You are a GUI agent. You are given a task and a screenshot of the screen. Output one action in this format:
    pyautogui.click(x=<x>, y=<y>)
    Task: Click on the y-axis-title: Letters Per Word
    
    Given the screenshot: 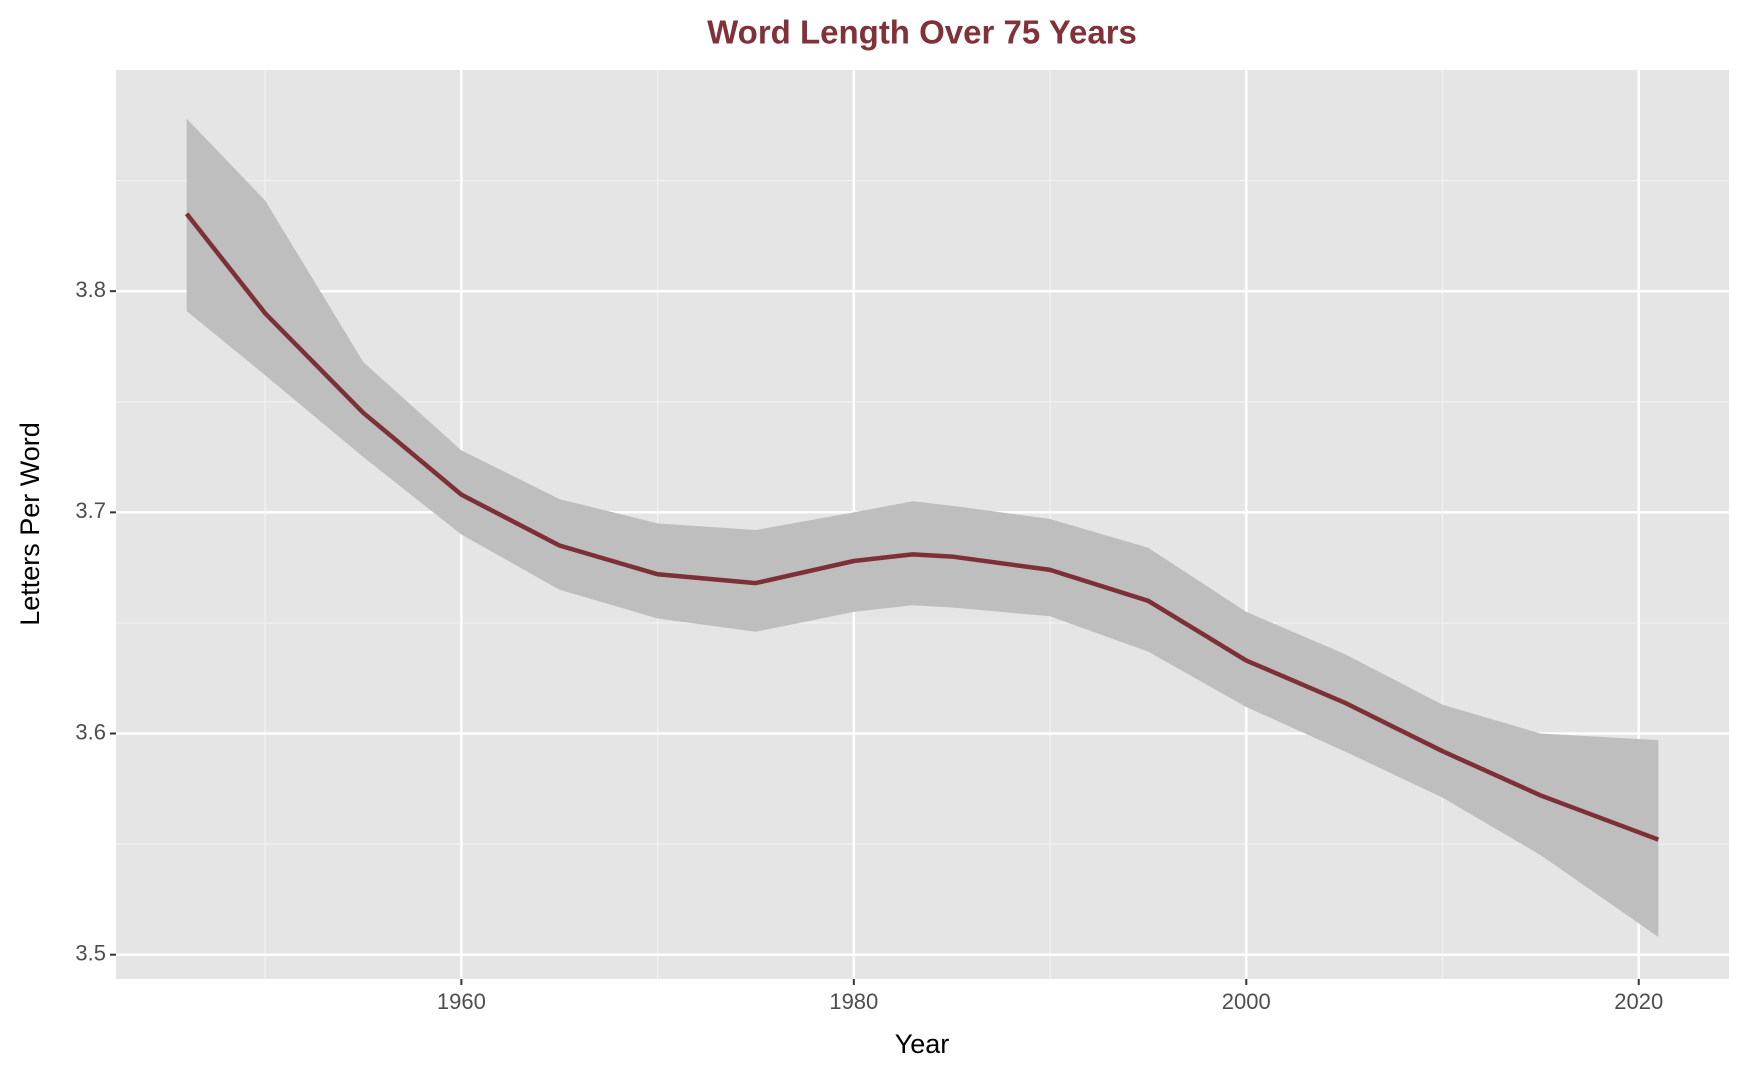 What is the action you would take?
    pyautogui.click(x=30, y=524)
    